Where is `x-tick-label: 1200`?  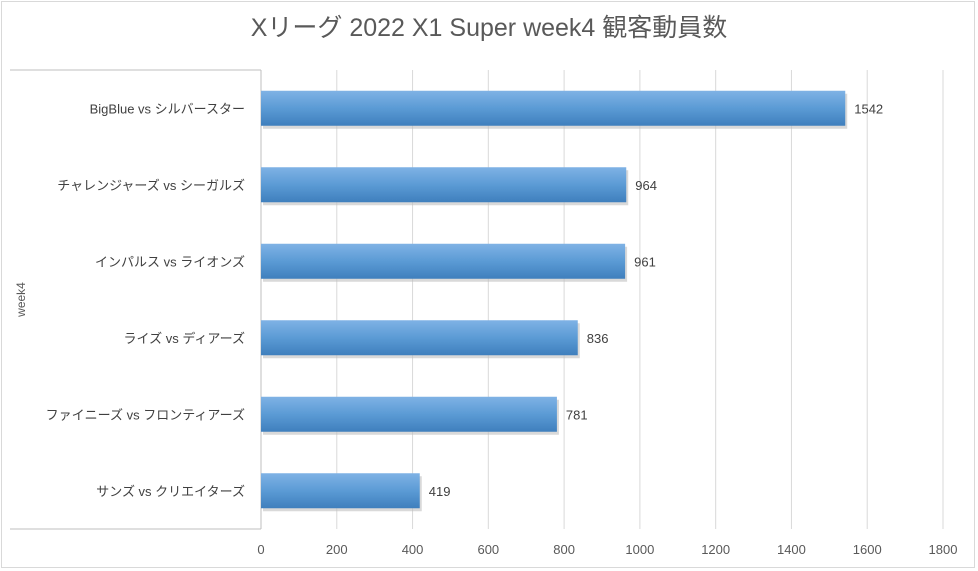 x-tick-label: 1200 is located at coordinates (715, 549).